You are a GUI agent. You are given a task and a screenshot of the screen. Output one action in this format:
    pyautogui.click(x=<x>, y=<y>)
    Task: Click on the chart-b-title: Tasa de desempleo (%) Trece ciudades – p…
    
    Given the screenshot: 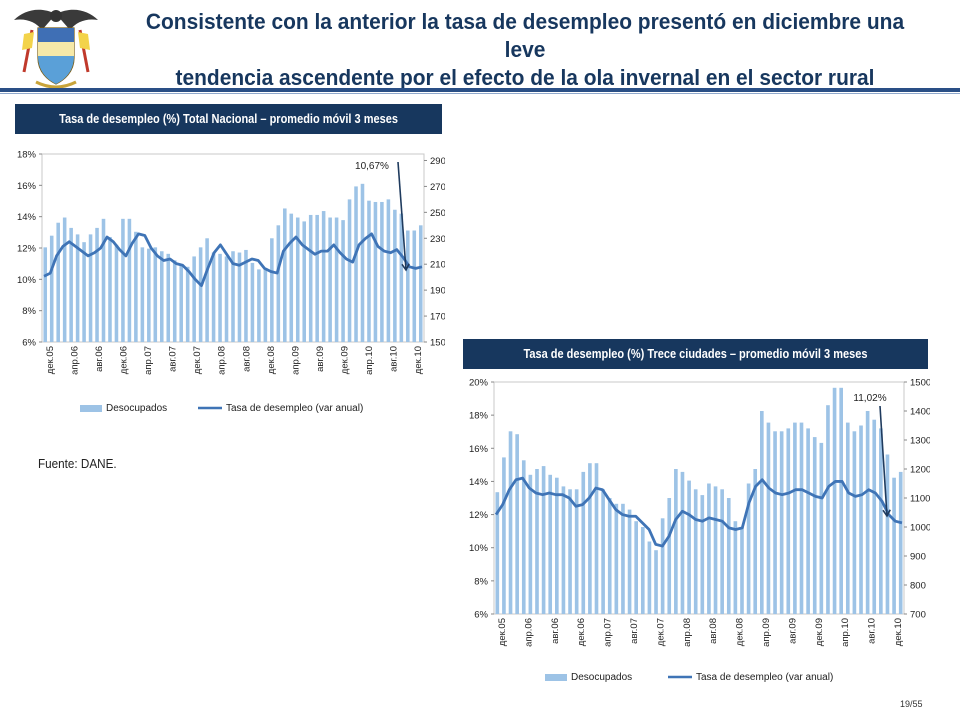 What is the action you would take?
    pyautogui.click(x=695, y=354)
    